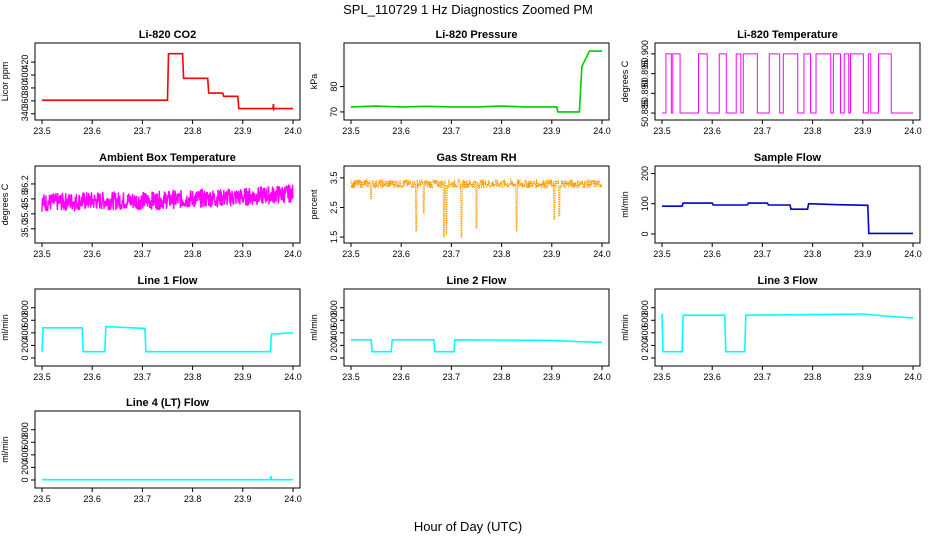 This screenshot has width=936, height=540. Describe the element at coordinates (25, 87) in the screenshot. I see `y-tick-label: 380` at that location.